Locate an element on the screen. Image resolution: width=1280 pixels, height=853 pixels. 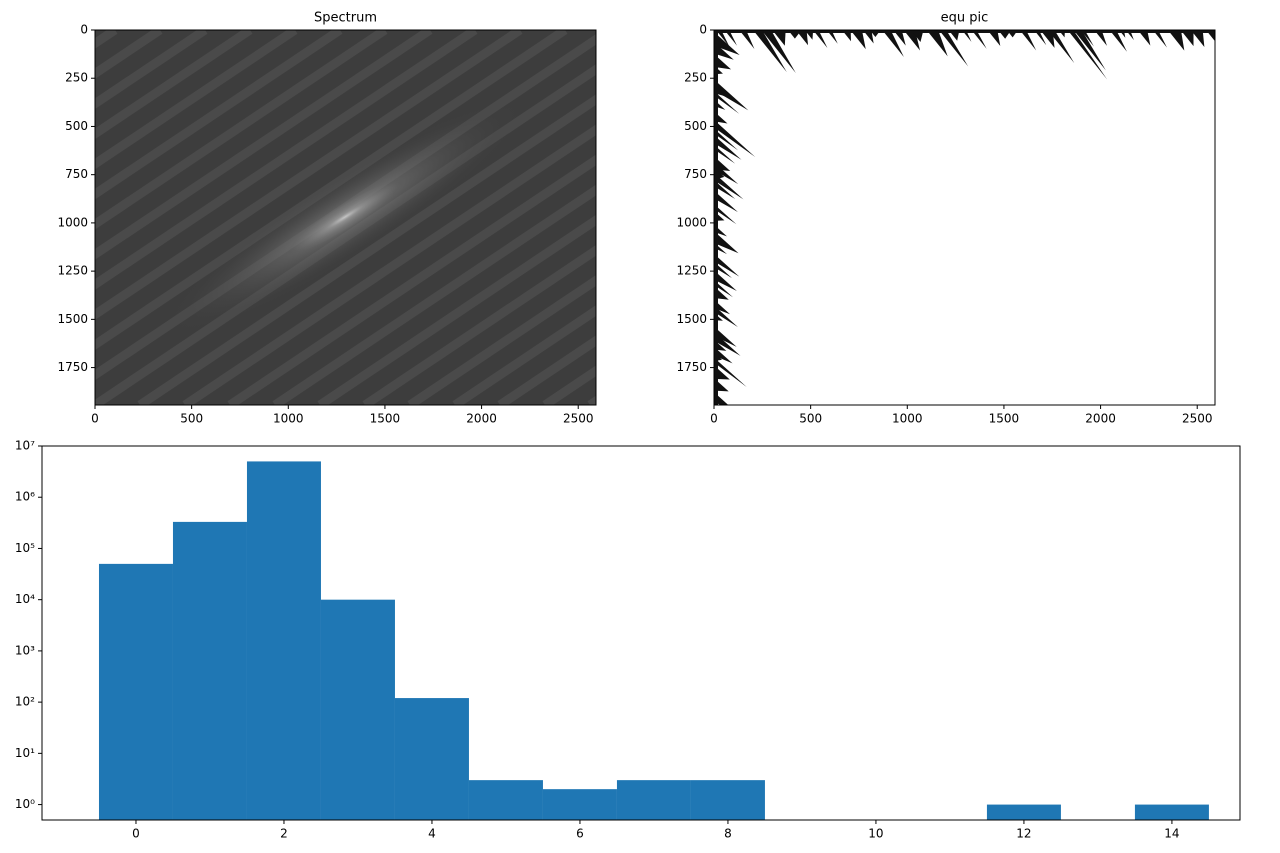
y-tick-label: 10⁴ is located at coordinates (25, 599).